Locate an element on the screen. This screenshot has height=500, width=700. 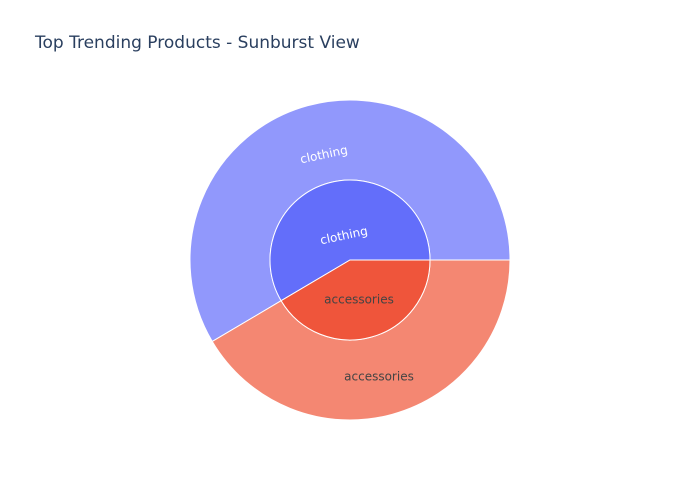
inner-ring-slice-accessories is located at coordinates (355, 300).